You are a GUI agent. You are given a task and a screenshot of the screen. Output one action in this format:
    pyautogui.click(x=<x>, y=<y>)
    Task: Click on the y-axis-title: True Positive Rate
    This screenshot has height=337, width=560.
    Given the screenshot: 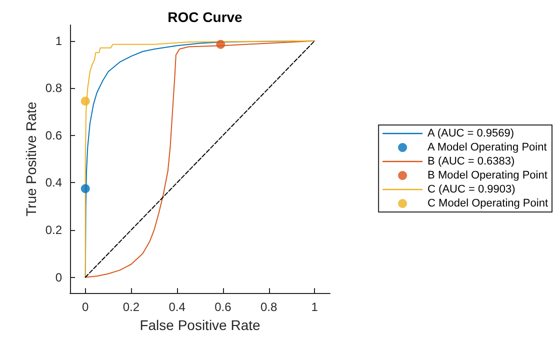 What is the action you would take?
    pyautogui.click(x=31, y=159)
    